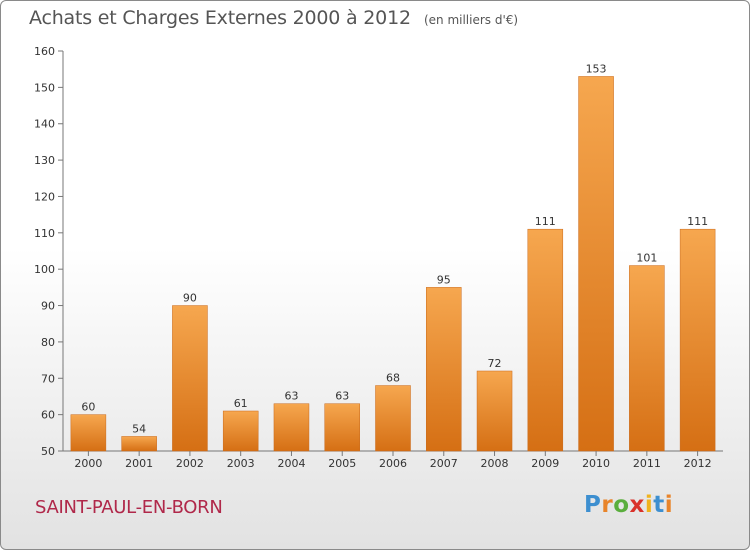 This screenshot has height=550, width=750. What do you see at coordinates (139, 428) in the screenshot?
I see `bar-value-label: 54` at bounding box center [139, 428].